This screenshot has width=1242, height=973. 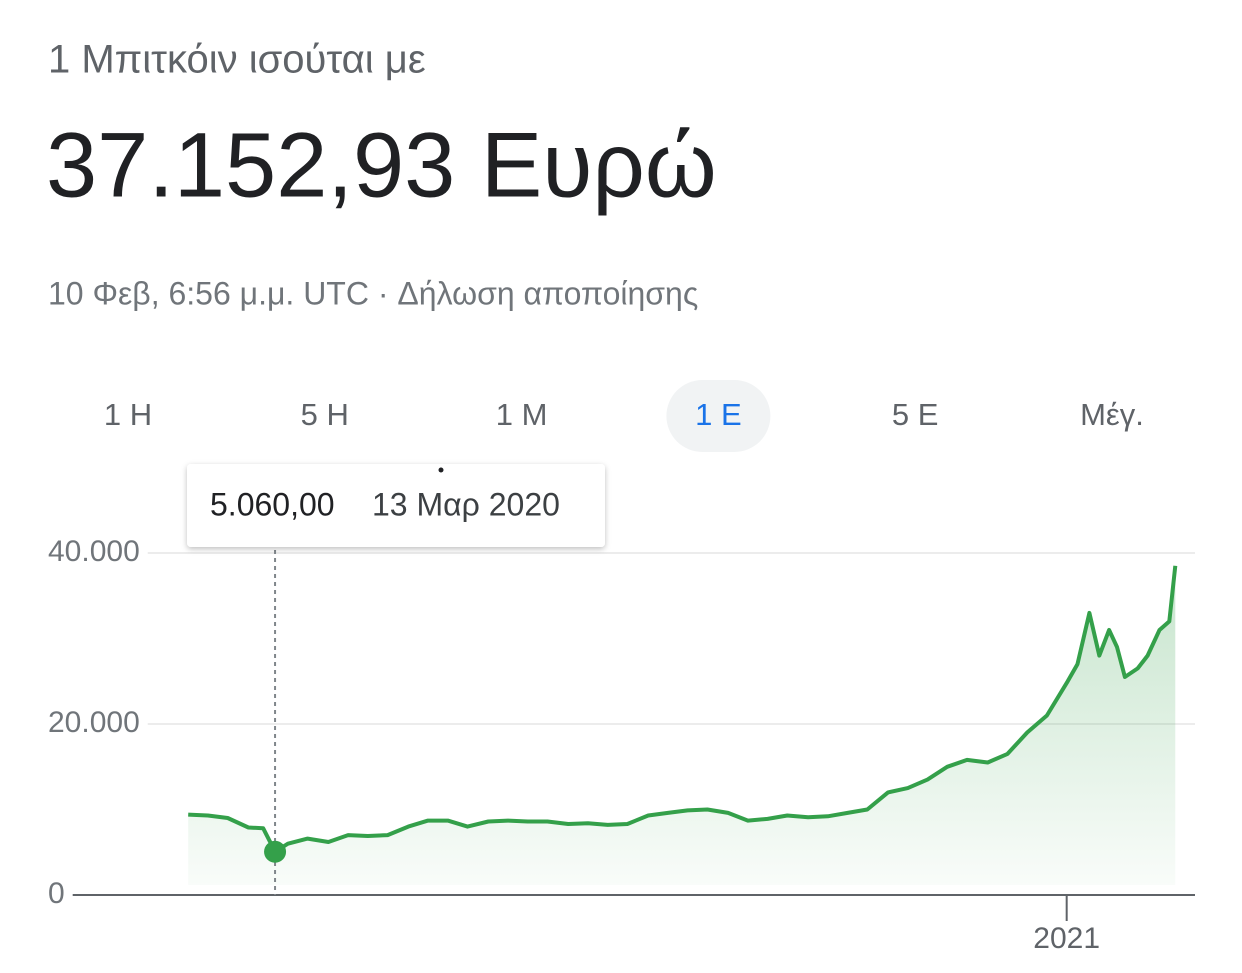 What do you see at coordinates (56, 893) in the screenshot?
I see `y-tick-label: 0` at bounding box center [56, 893].